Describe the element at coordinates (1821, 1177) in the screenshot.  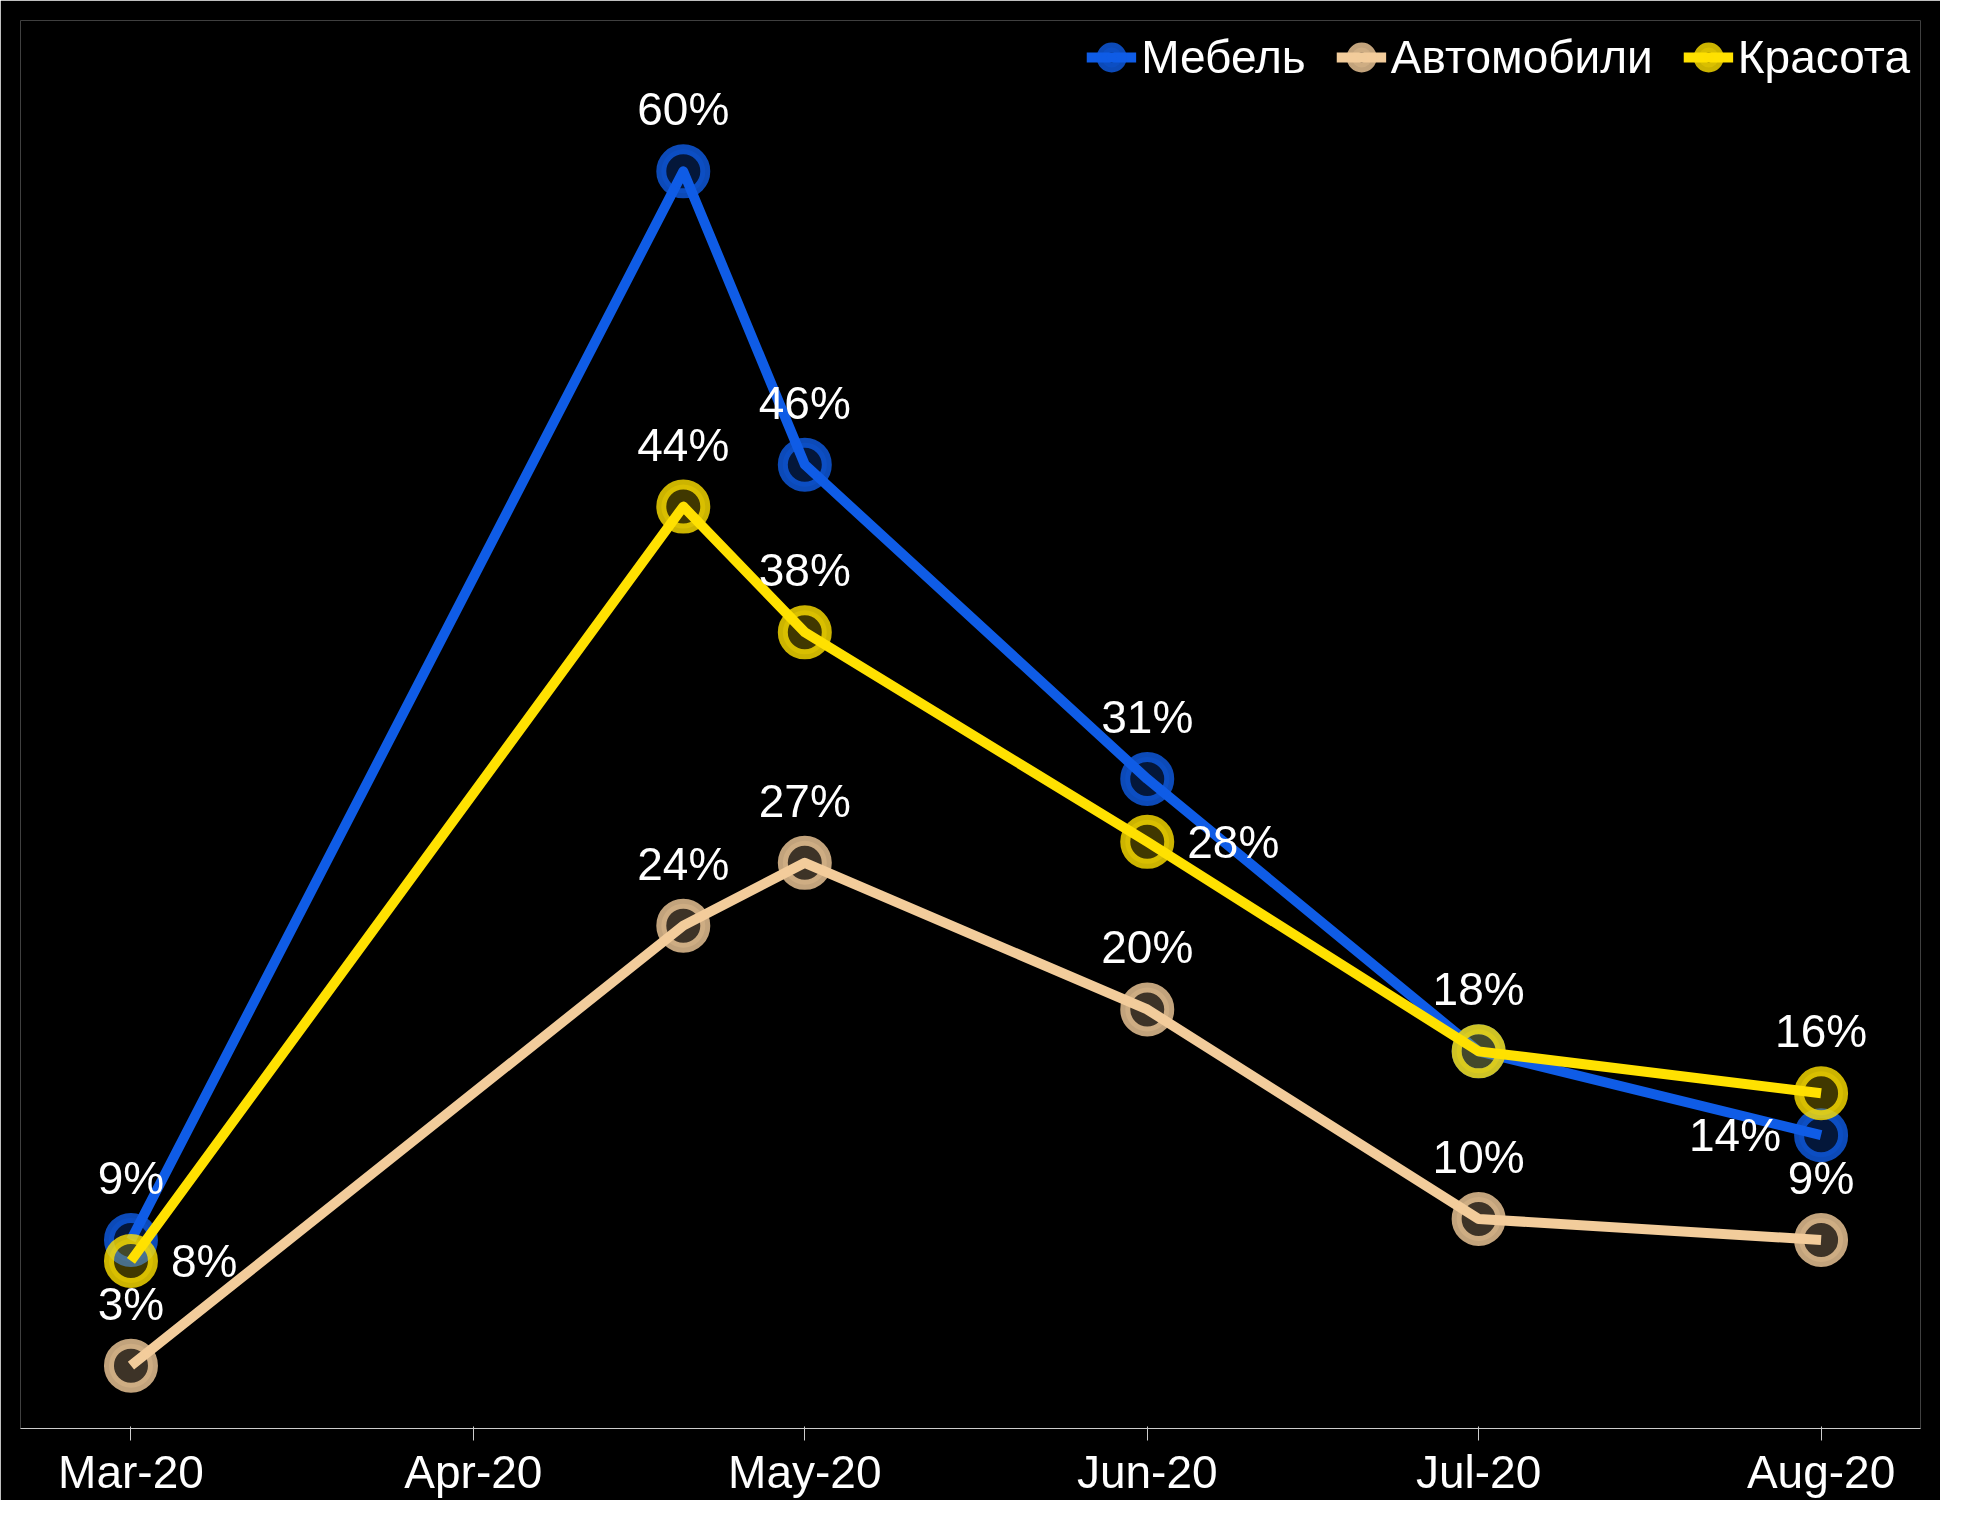
I see `data-label: 9%` at that location.